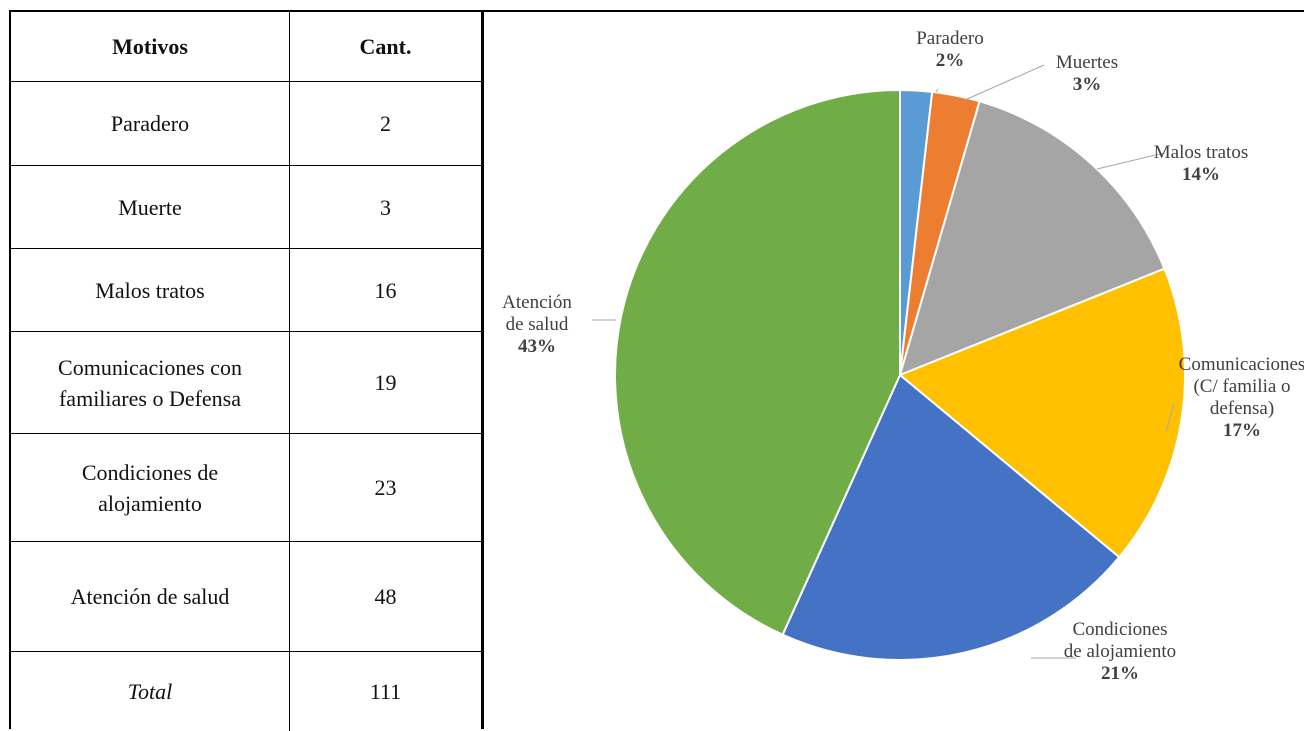 The width and height of the screenshot is (1304, 731). Describe the element at coordinates (150, 487) in the screenshot. I see `row-motivo: Condiciones de alojamiento` at that location.